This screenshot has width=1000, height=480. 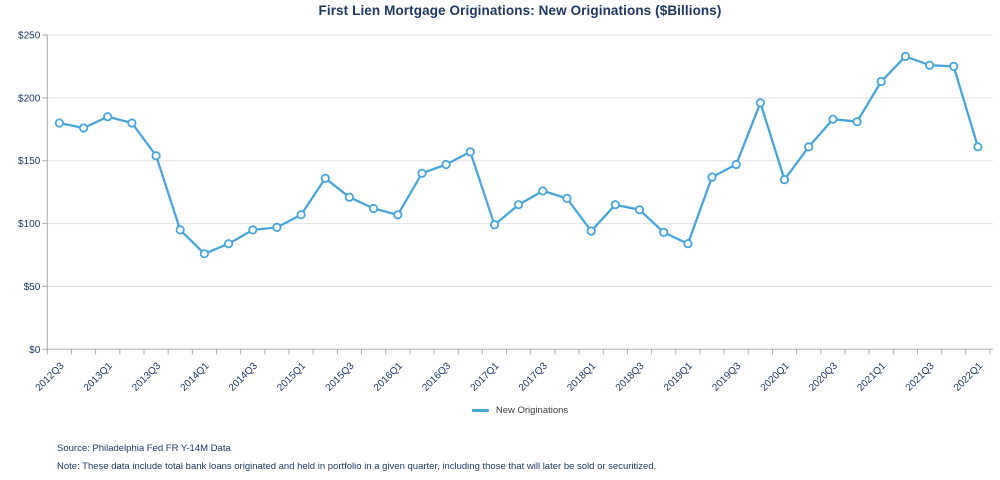 I want to click on x-axis-label: 2013Q3, so click(x=146, y=376).